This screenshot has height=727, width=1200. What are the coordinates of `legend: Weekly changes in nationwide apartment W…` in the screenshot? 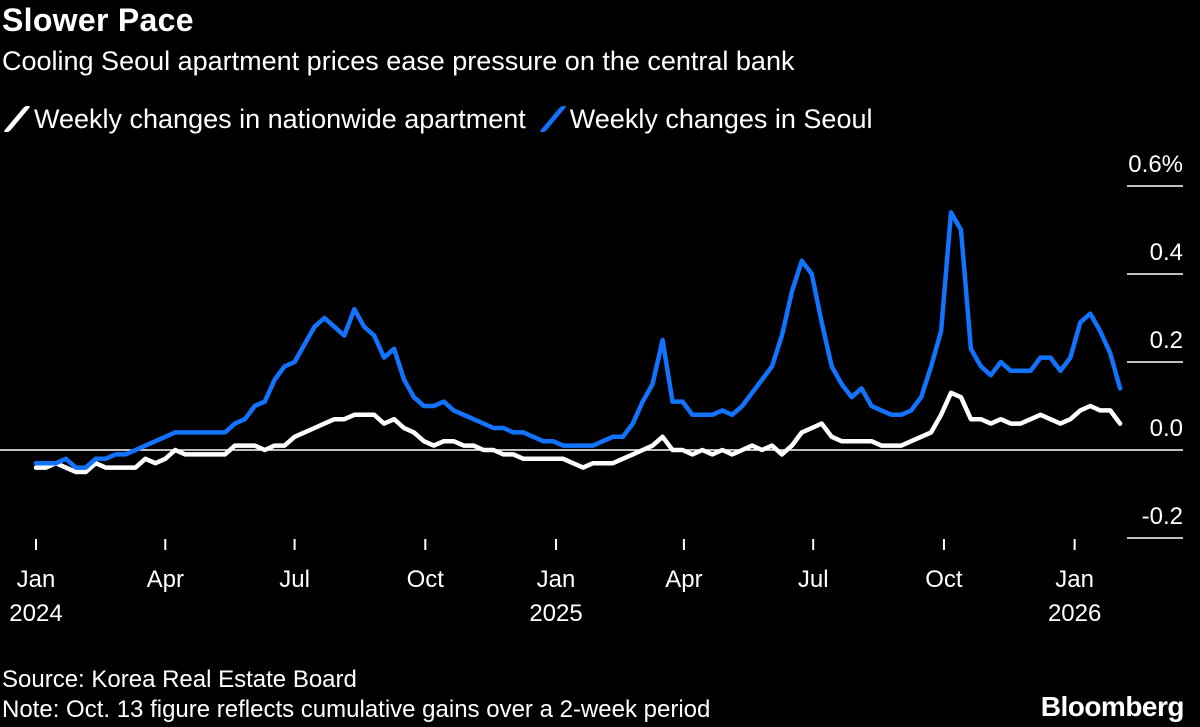 It's located at (443, 119).